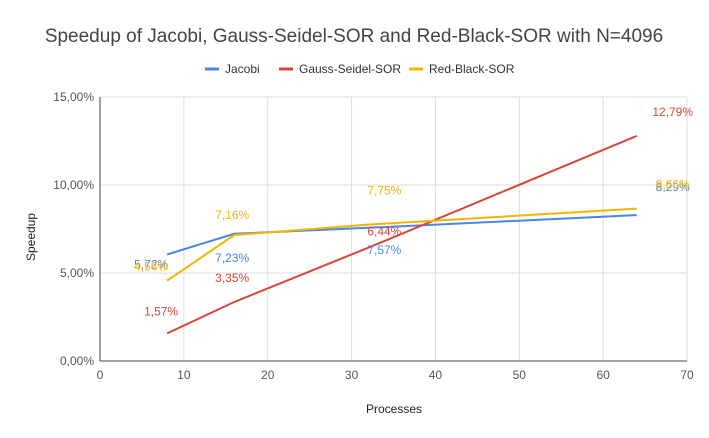 The width and height of the screenshot is (709, 438). I want to click on y-tick-label: 5,00%, so click(77, 273).